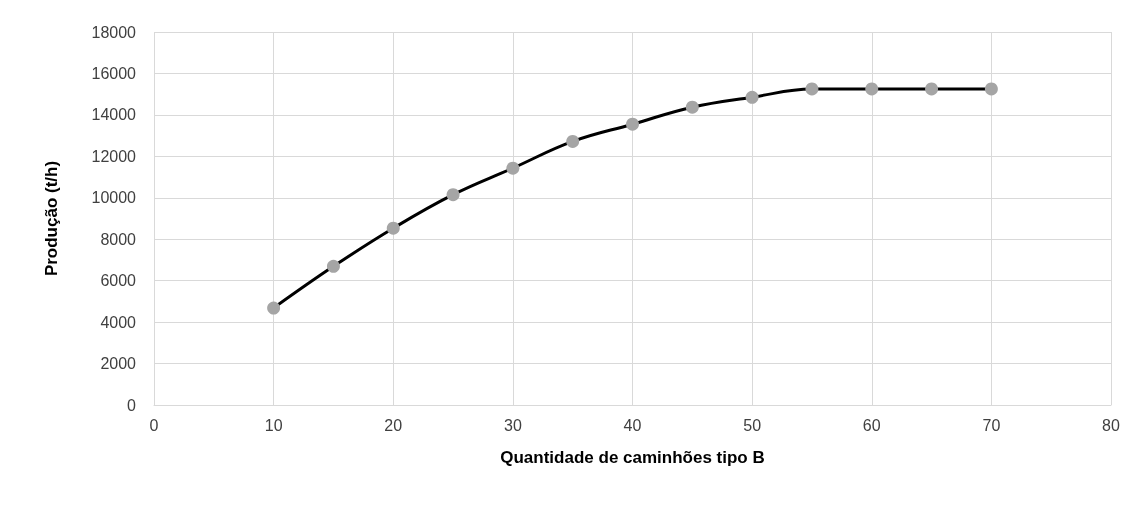  Describe the element at coordinates (154, 425) in the screenshot. I see `x-tick-label: 0` at that location.